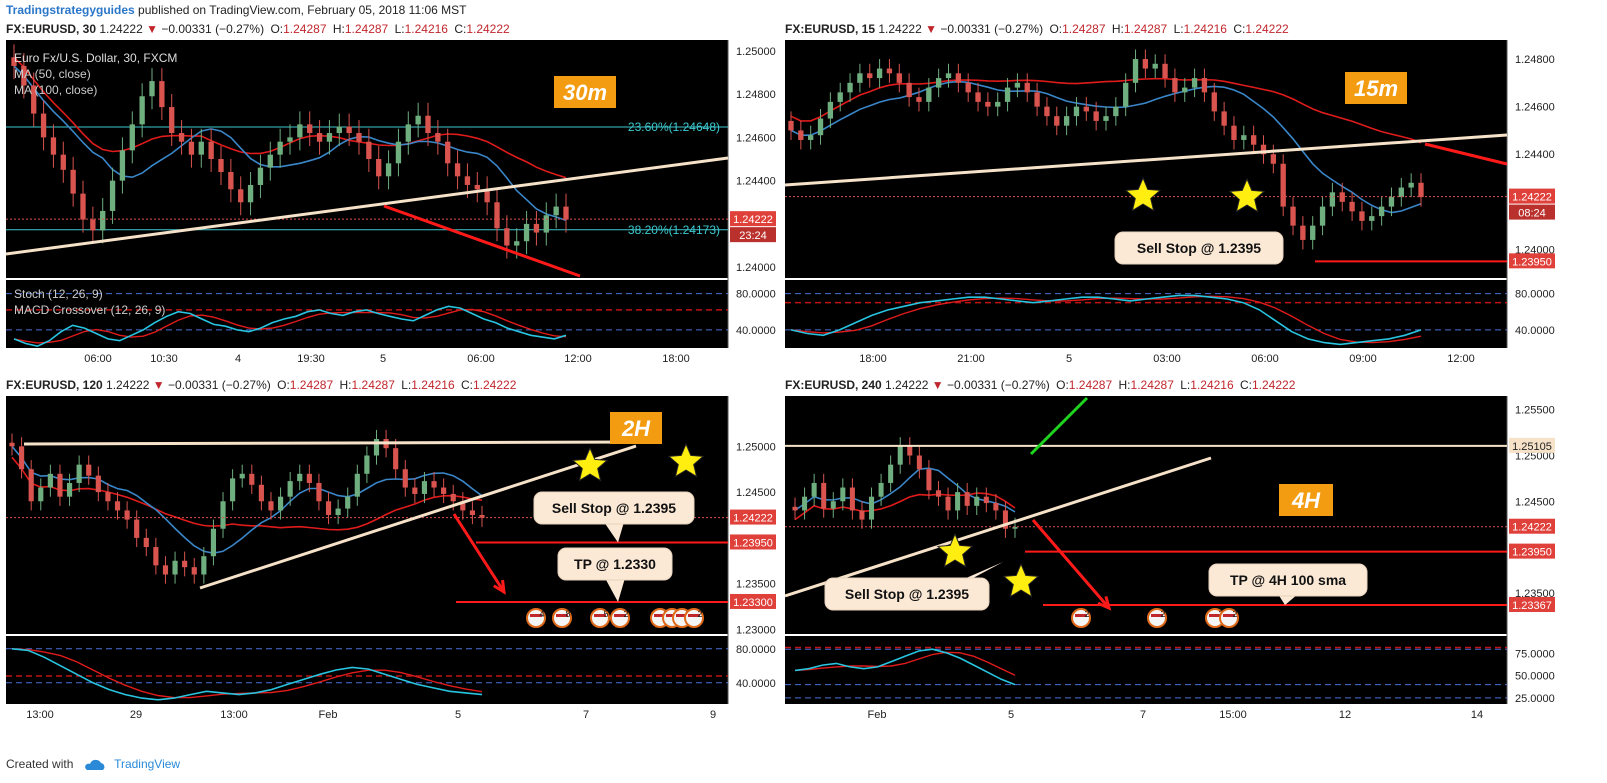 This screenshot has height=783, width=1607. What do you see at coordinates (147, 764) in the screenshot?
I see `tradingview-link: TradingView` at bounding box center [147, 764].